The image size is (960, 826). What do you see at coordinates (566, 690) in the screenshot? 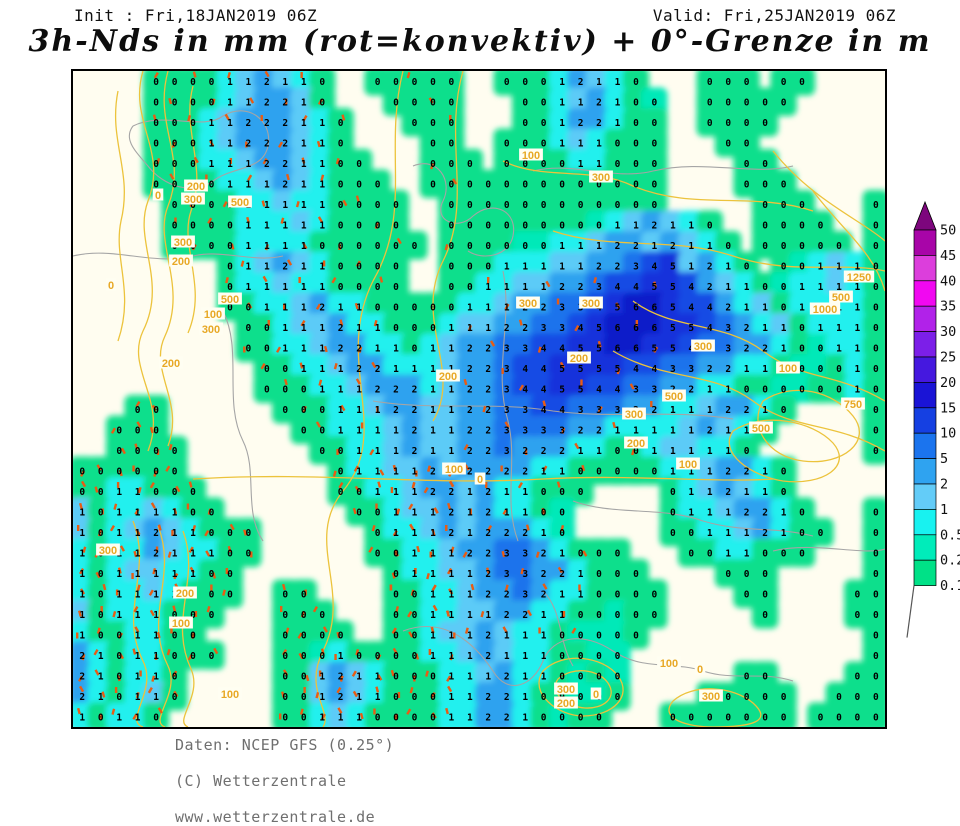
I see `contour-height-label: 300` at bounding box center [566, 690].